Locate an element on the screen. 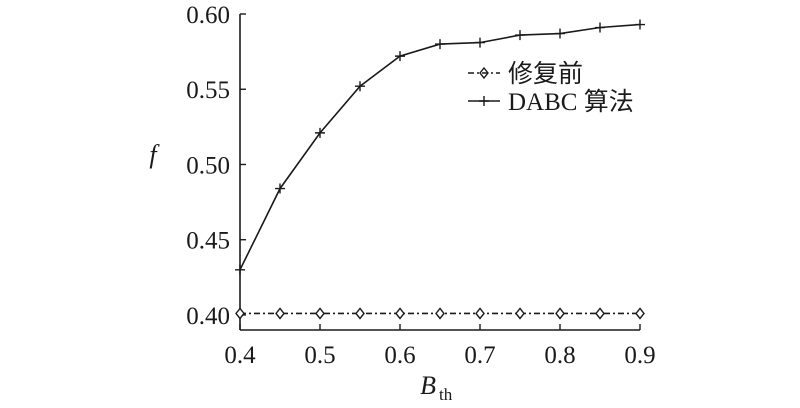 The height and width of the screenshot is (408, 800). legend-label-dabc: DABC 算法 is located at coordinates (571, 102).